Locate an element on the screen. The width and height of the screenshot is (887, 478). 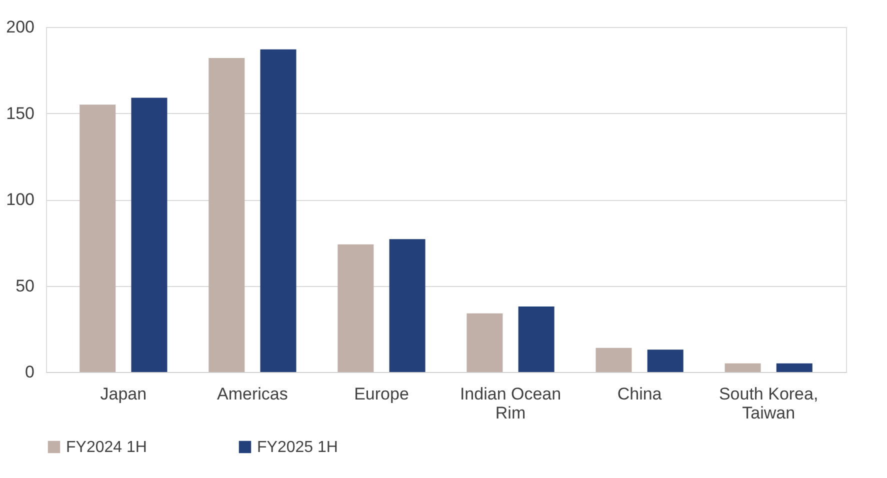
x-tick-label: Americas is located at coordinates (252, 394).